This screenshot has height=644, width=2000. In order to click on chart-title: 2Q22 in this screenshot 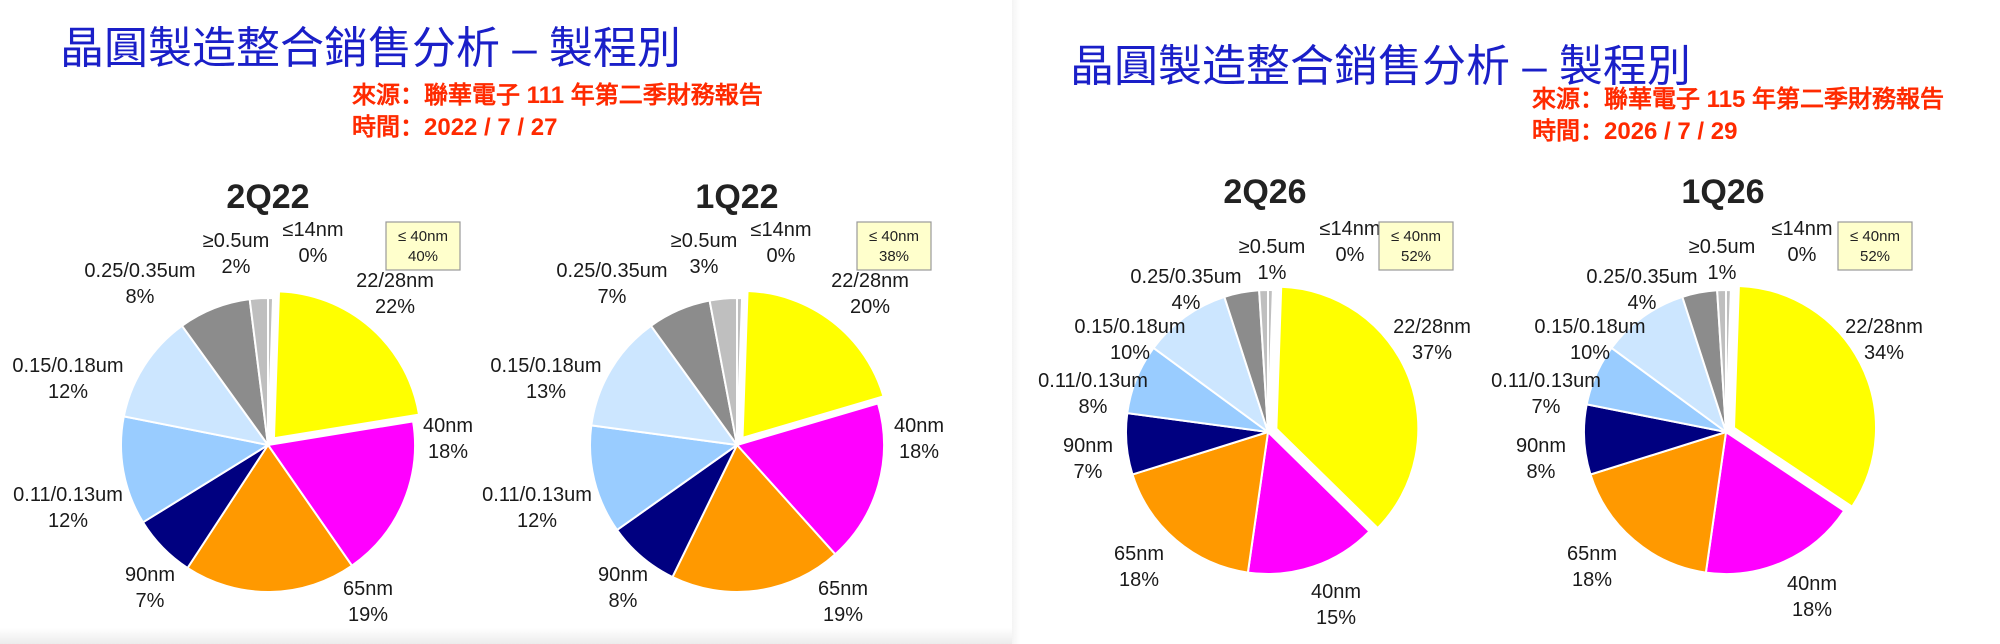, I will do `click(267, 197)`.